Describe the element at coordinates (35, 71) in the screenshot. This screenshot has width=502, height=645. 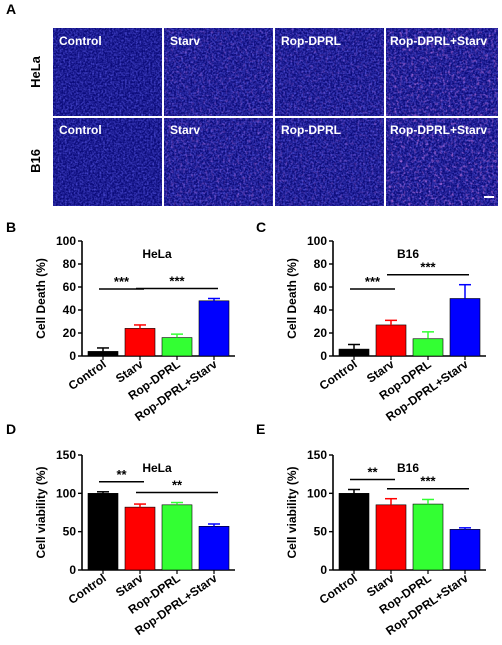
I see `row-label-hela: HeLa` at that location.